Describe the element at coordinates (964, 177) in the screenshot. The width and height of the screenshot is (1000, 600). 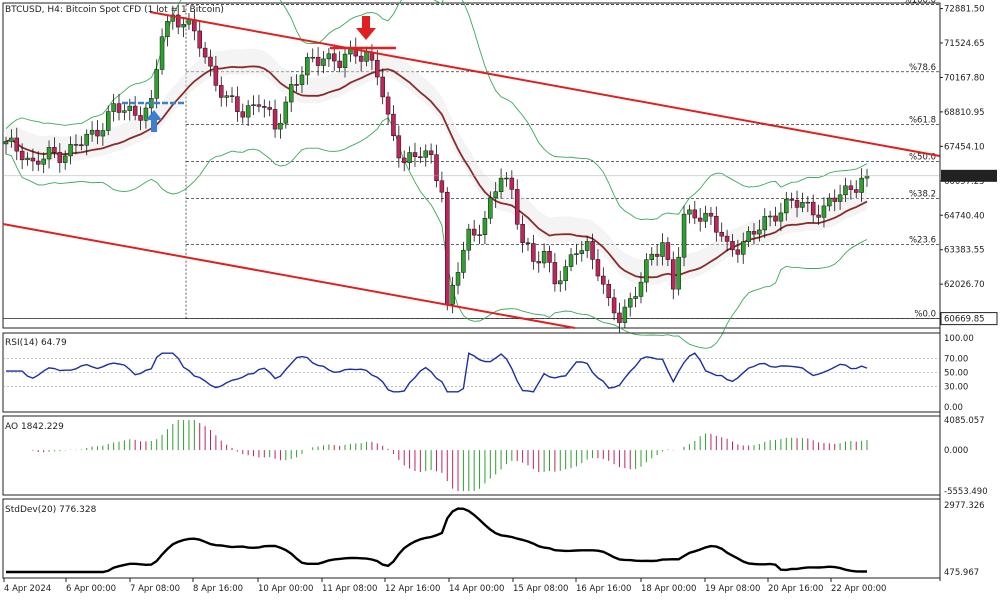
I see `current-price-label: 66293.50` at that location.